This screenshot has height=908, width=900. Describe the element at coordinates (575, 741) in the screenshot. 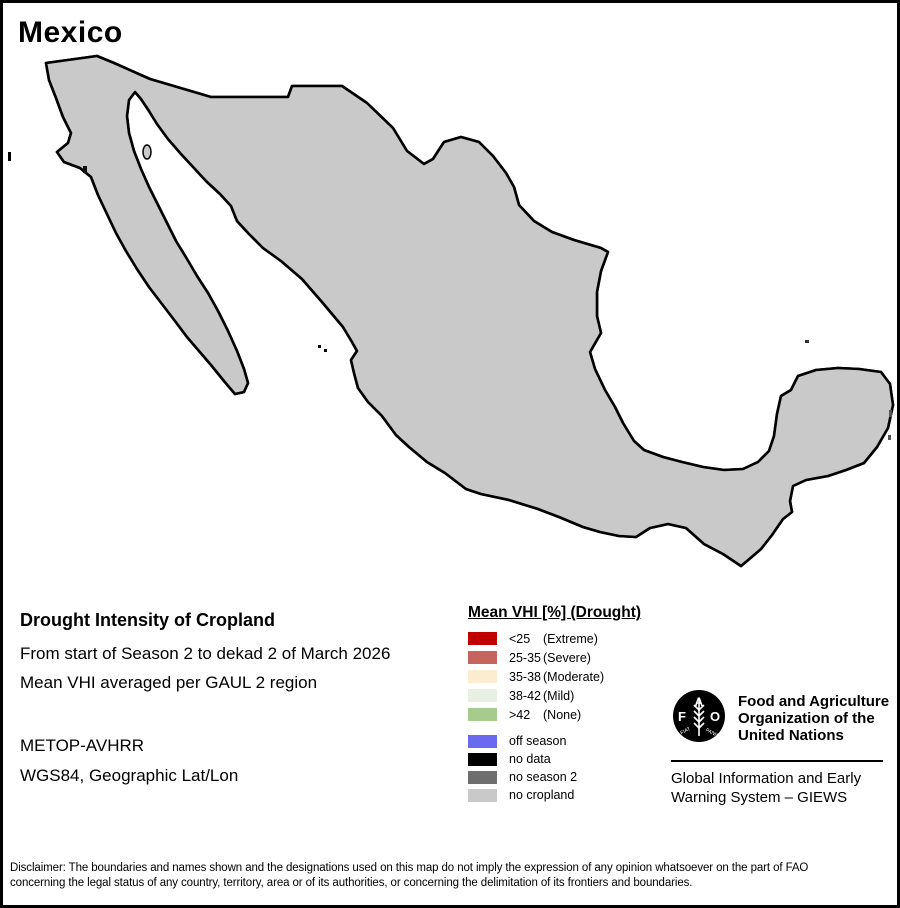

I see `legend-row: off season` at that location.